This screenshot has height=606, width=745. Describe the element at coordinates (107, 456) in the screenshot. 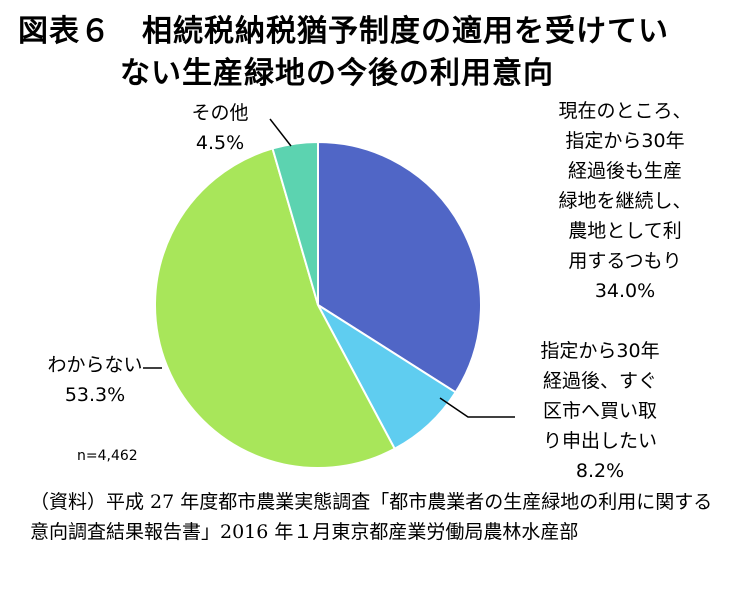

I see `sample-size: n=4,462` at that location.